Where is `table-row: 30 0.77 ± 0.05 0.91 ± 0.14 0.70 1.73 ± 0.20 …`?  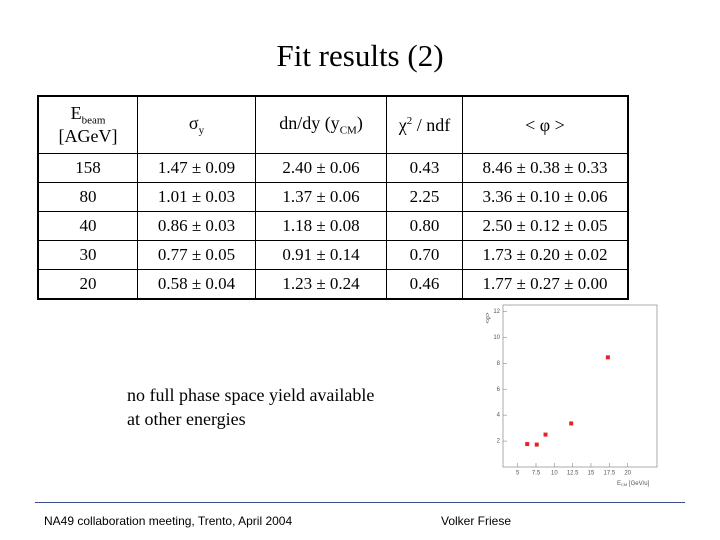
table-row: 30 0.77 ± 0.05 0.91 ± 0.14 0.70 1.73 ± 0.20 … is located at coordinates (333, 255).